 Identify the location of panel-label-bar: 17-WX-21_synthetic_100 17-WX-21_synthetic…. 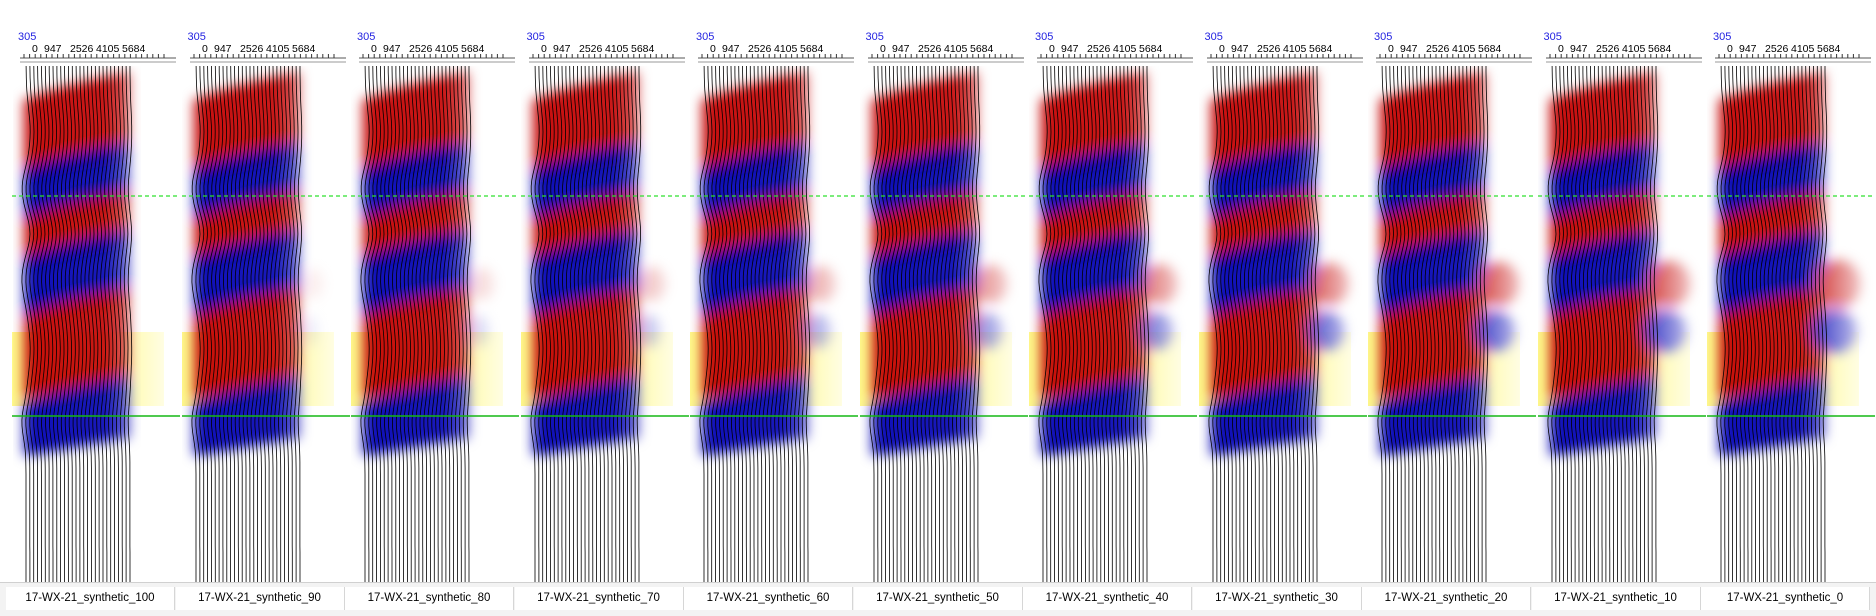
(938, 599).